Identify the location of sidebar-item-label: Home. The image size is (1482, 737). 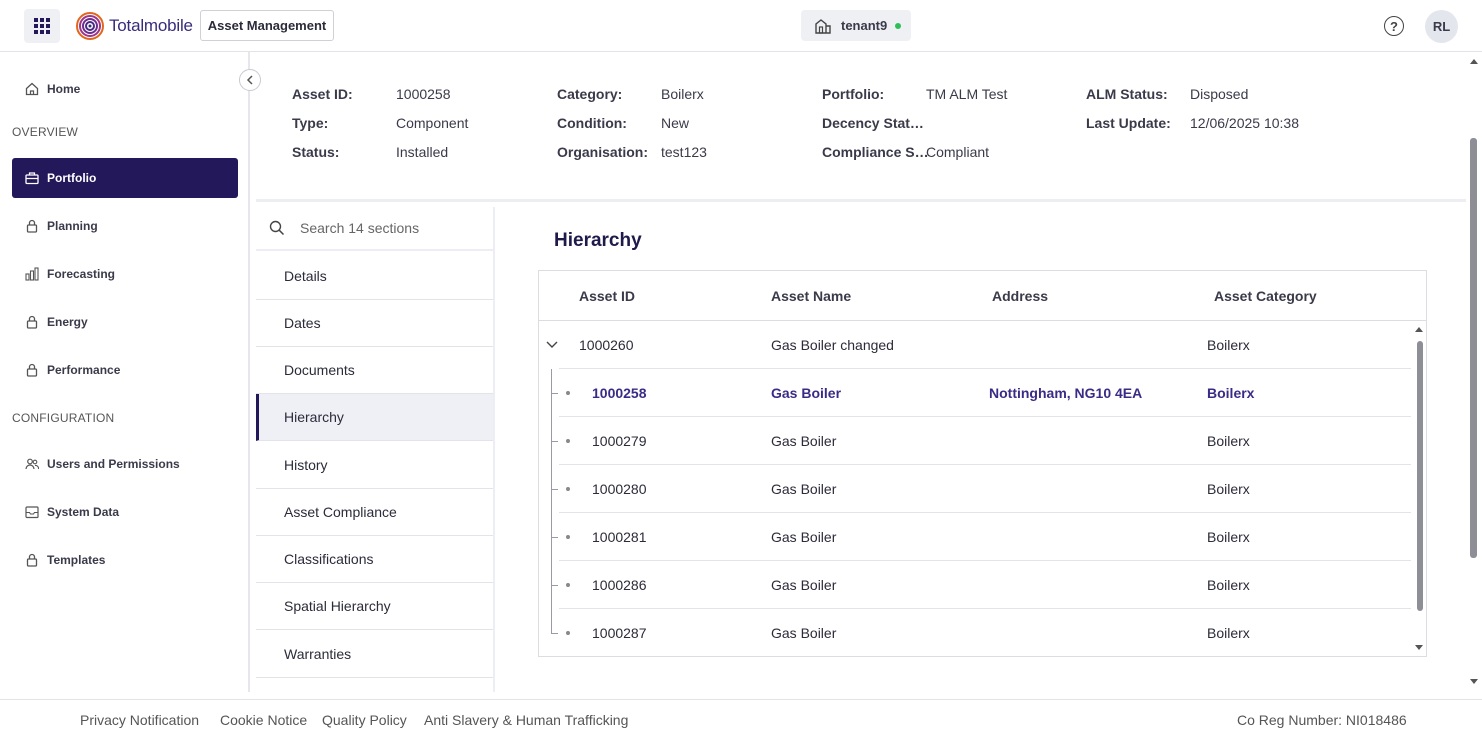
(64, 89).